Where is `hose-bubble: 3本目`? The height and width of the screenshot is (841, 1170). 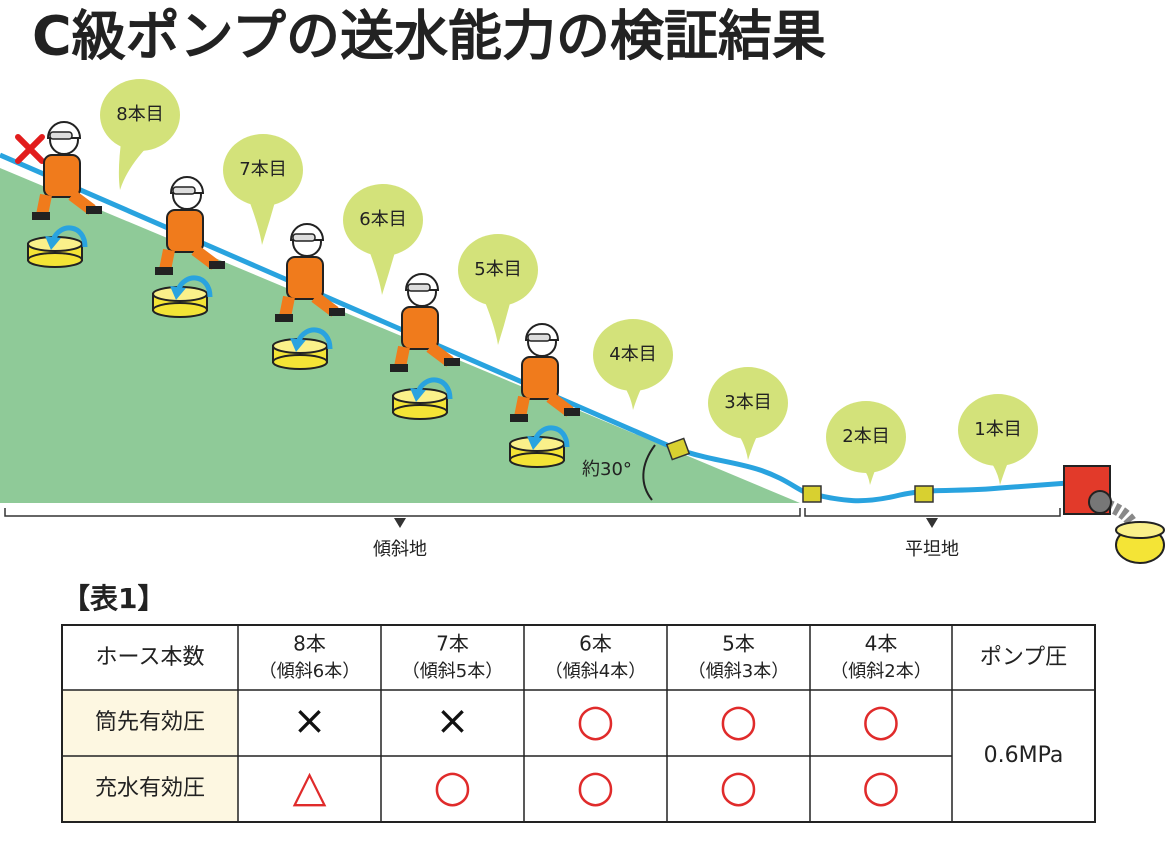 hose-bubble: 3本目 is located at coordinates (748, 413).